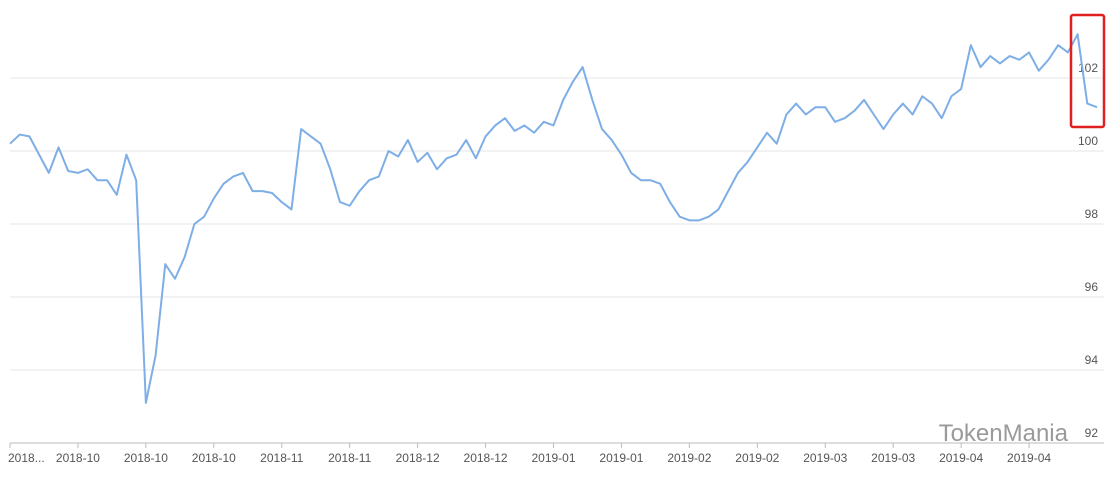 This screenshot has height=478, width=1106. I want to click on y-tick-label: 92, so click(1092, 433).